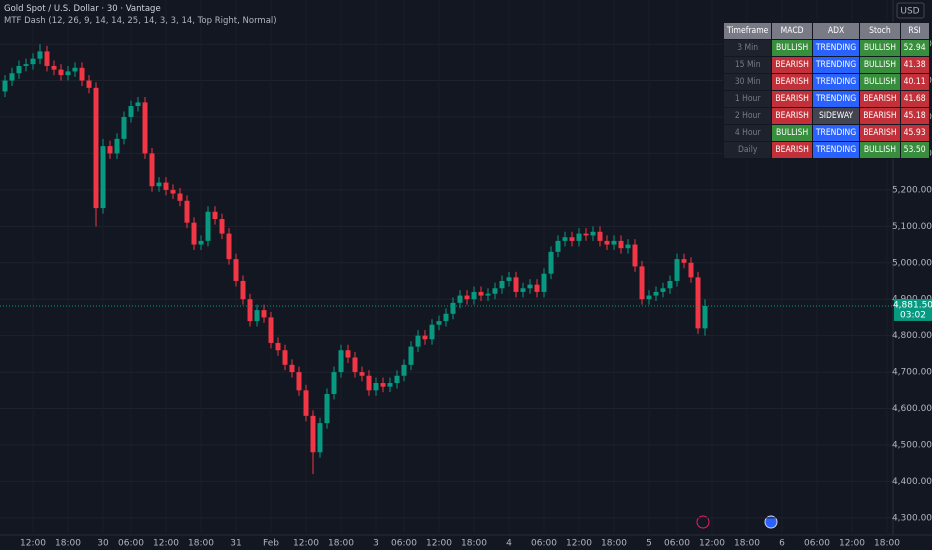 This screenshot has height=550, width=932. I want to click on dashboard-row: 3 Min BULLISH TRENDING BULLISH 52.94, so click(826, 48).